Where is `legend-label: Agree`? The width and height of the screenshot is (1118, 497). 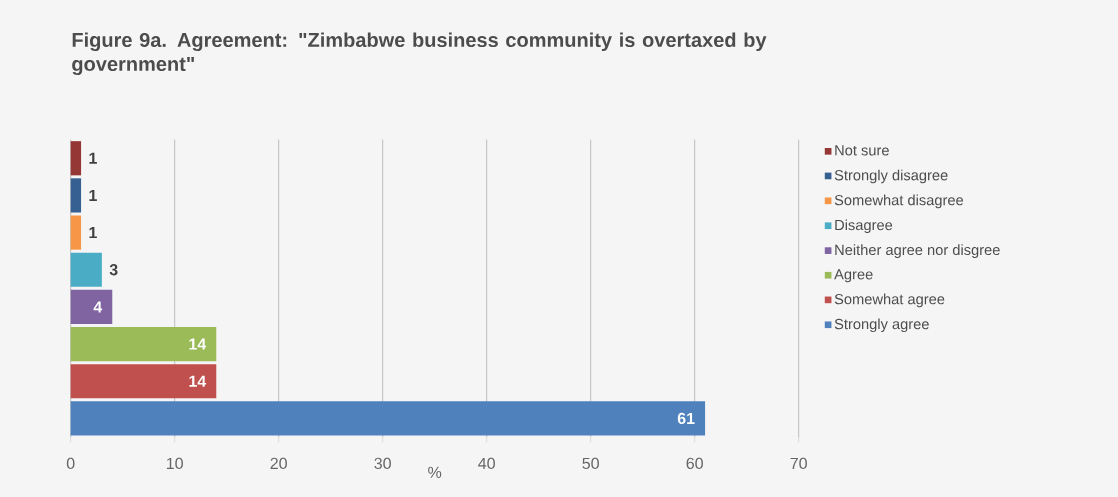 legend-label: Agree is located at coordinates (853, 276).